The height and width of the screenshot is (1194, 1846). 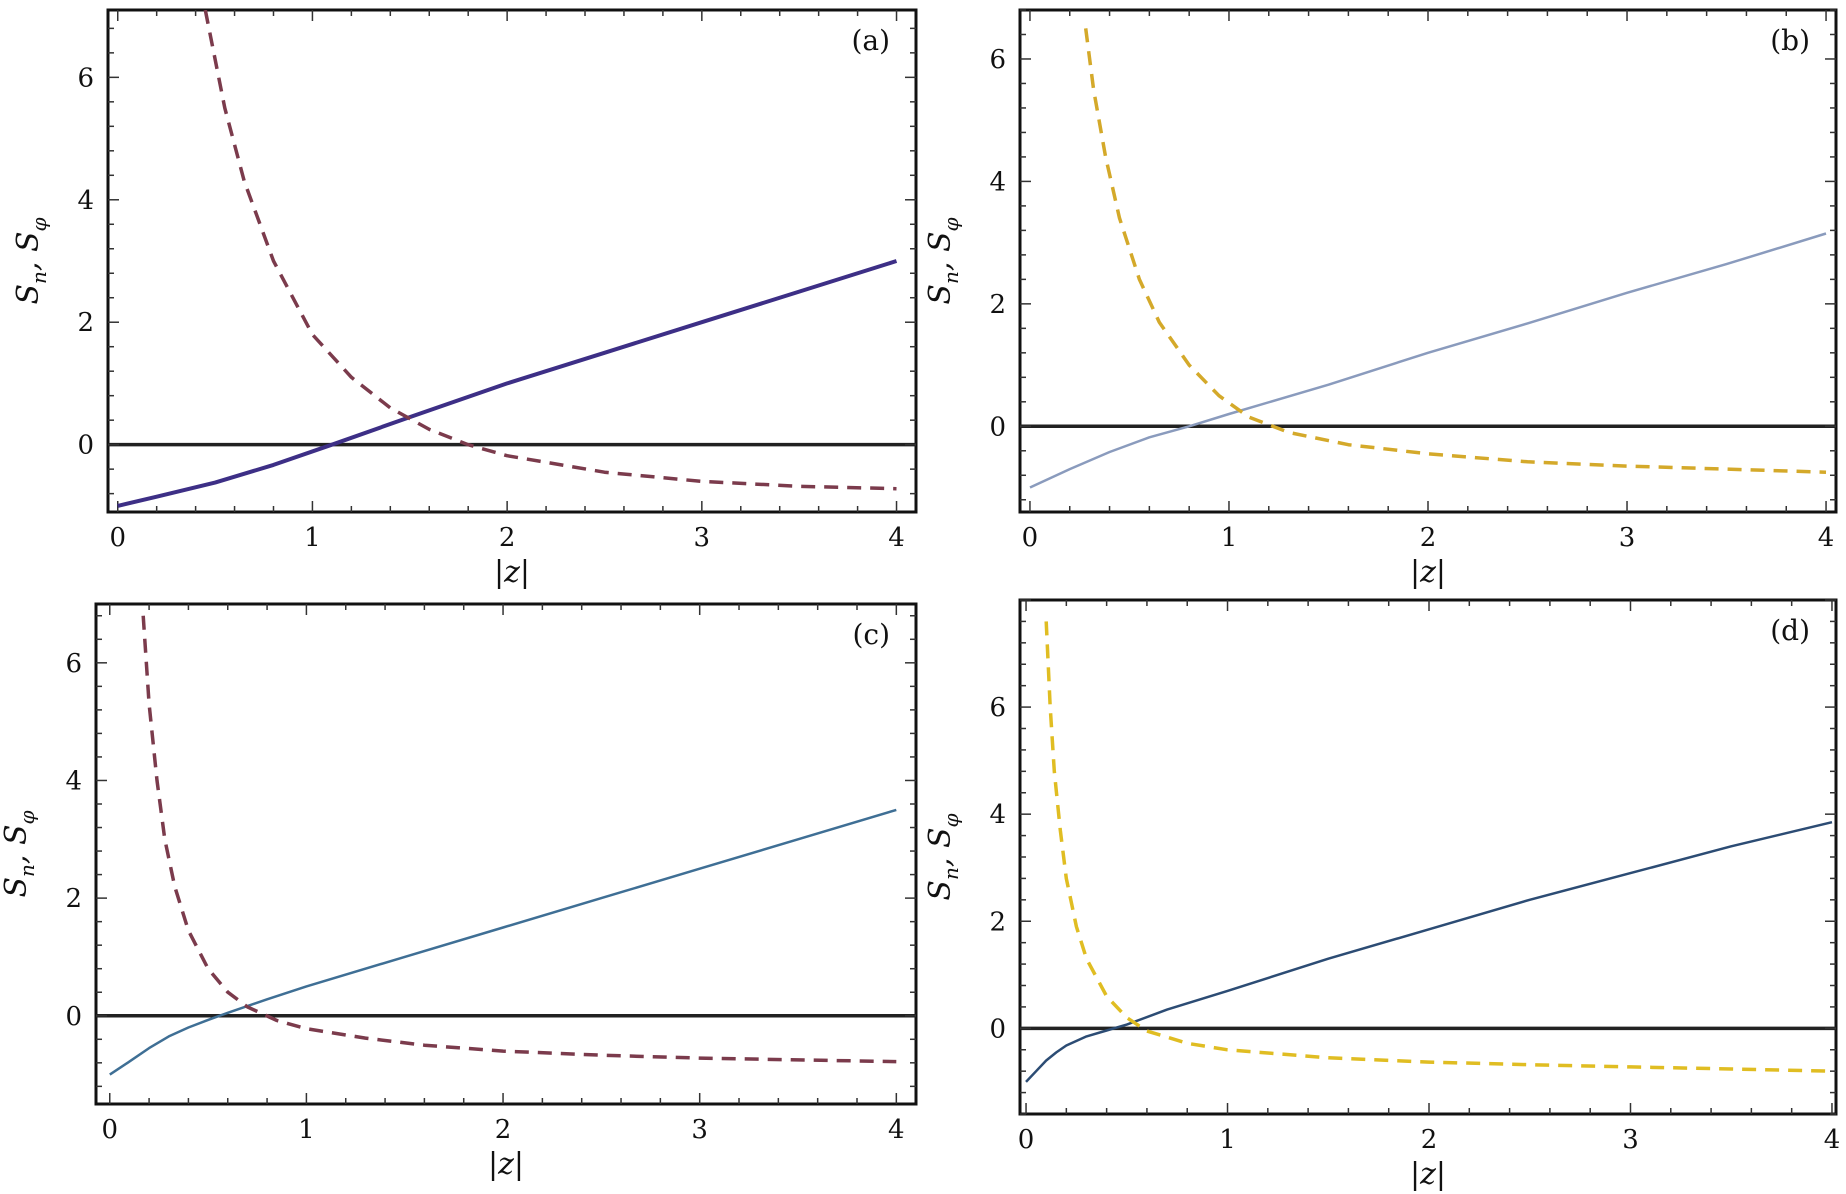 I want to click on panel-label: (b), so click(x=1790, y=40).